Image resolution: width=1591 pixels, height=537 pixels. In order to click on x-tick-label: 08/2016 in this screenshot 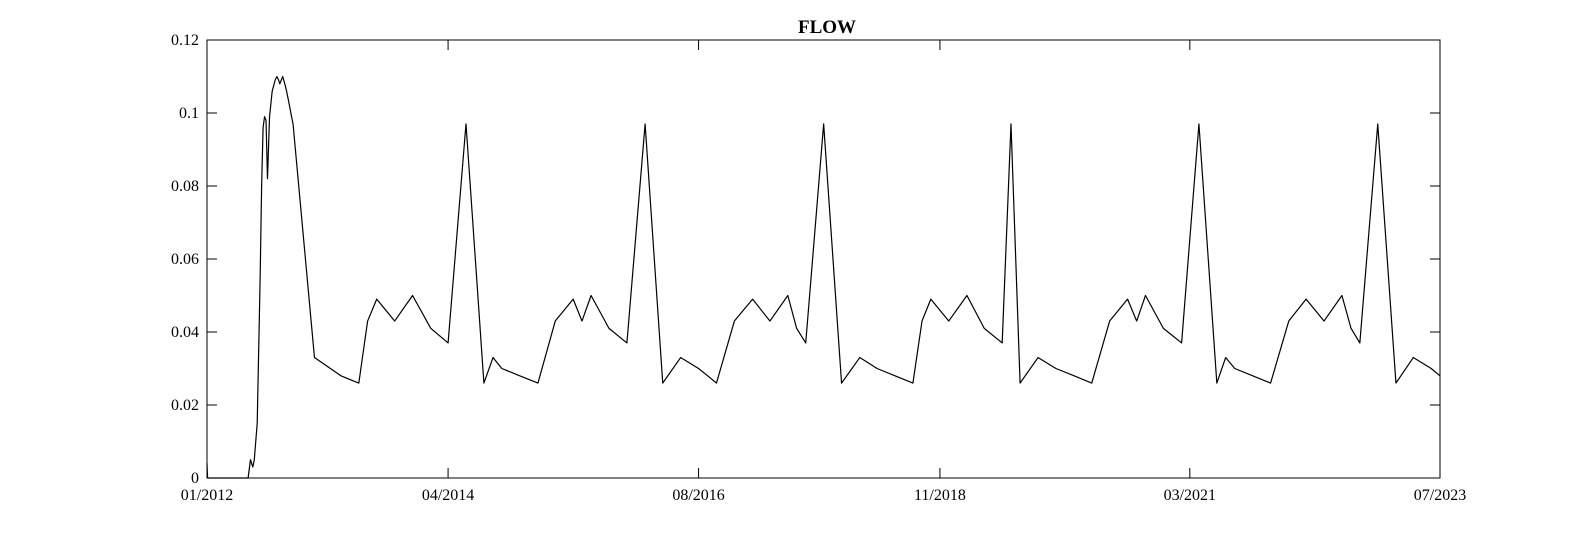, I will do `click(698, 495)`.